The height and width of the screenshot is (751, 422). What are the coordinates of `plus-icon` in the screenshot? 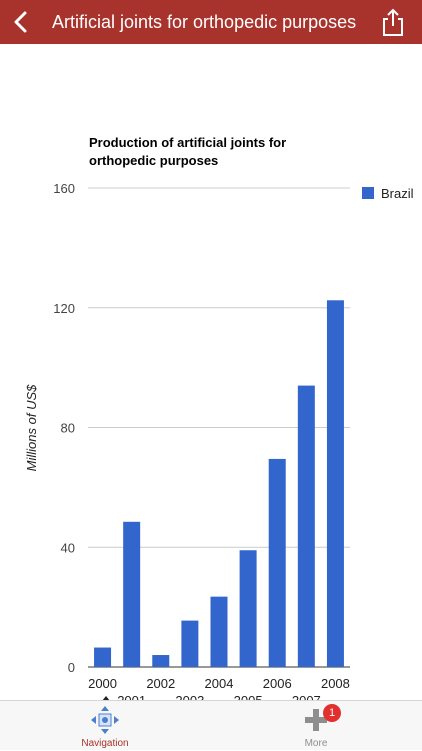 It's located at (316, 720).